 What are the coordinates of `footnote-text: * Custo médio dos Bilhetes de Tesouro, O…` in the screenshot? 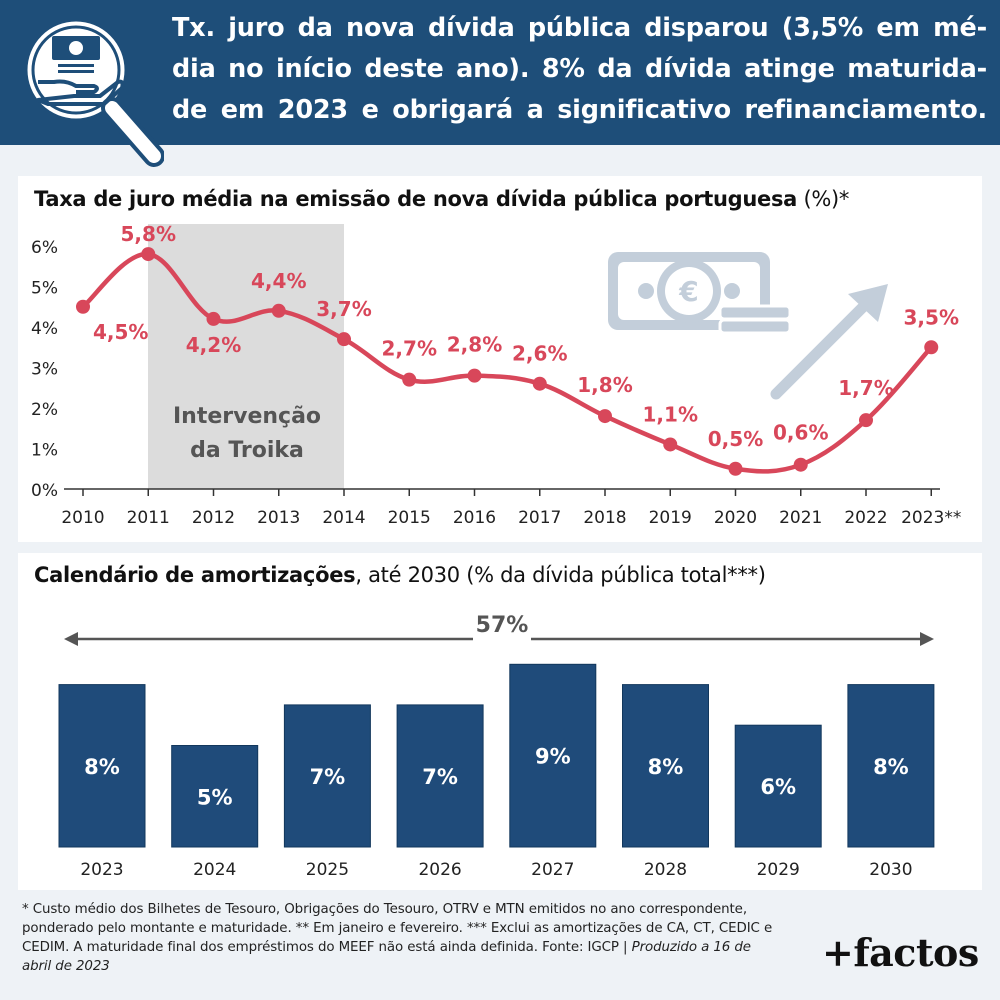 It's located at (397, 928).